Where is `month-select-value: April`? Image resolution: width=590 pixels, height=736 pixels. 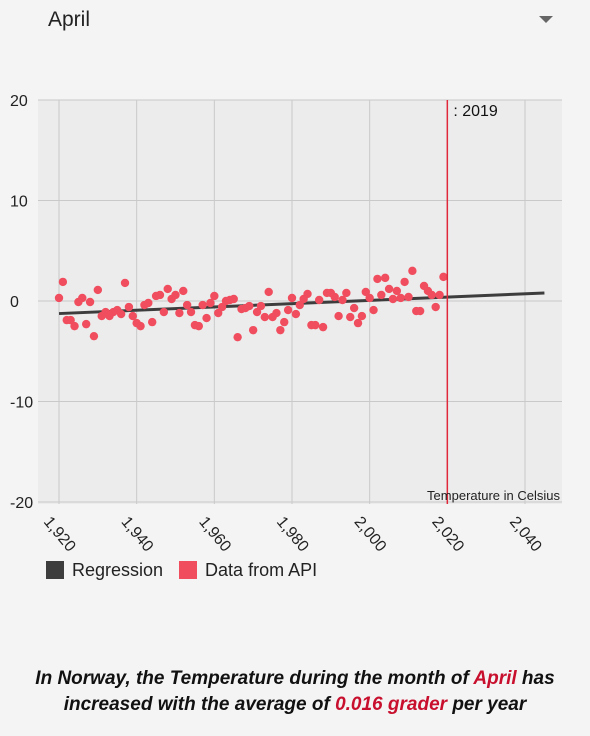 month-select-value: April is located at coordinates (69, 19).